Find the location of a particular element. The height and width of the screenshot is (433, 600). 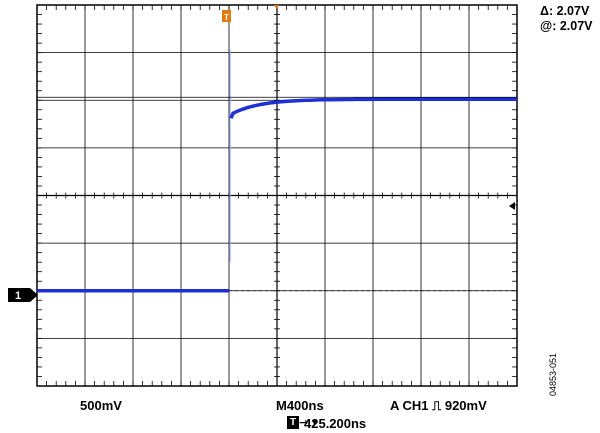

volts-per-division: 500mV is located at coordinates (101, 405).